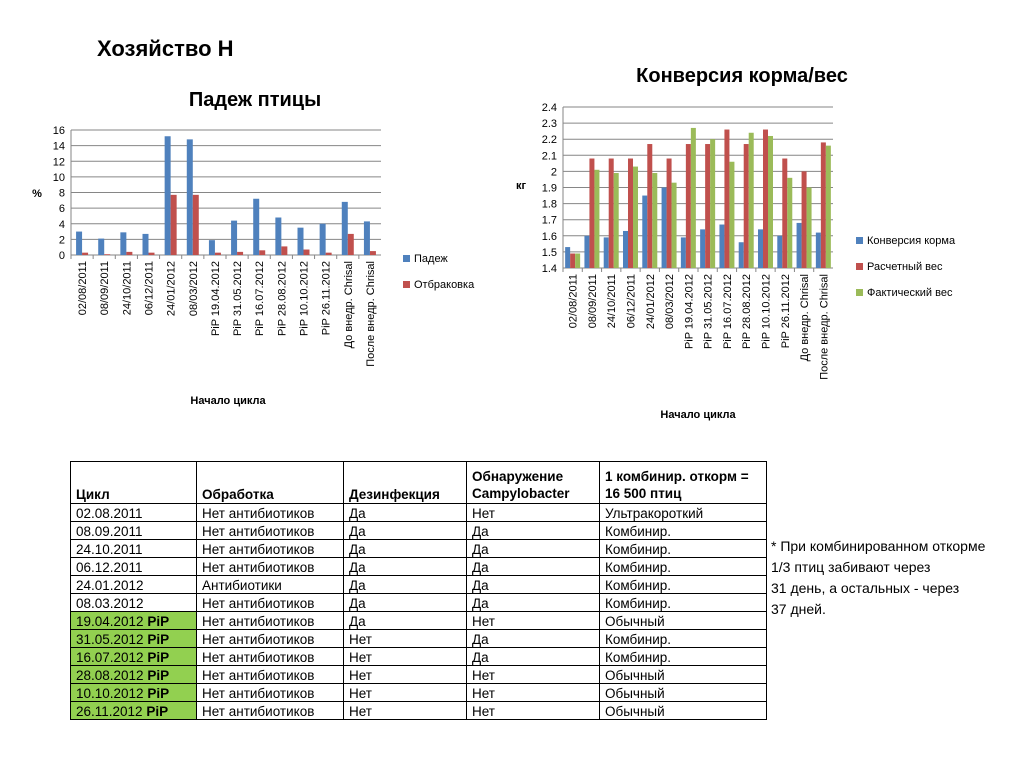 The width and height of the screenshot is (1024, 768). What do you see at coordinates (549, 140) in the screenshot?
I see `y-tick-label: 2.2` at bounding box center [549, 140].